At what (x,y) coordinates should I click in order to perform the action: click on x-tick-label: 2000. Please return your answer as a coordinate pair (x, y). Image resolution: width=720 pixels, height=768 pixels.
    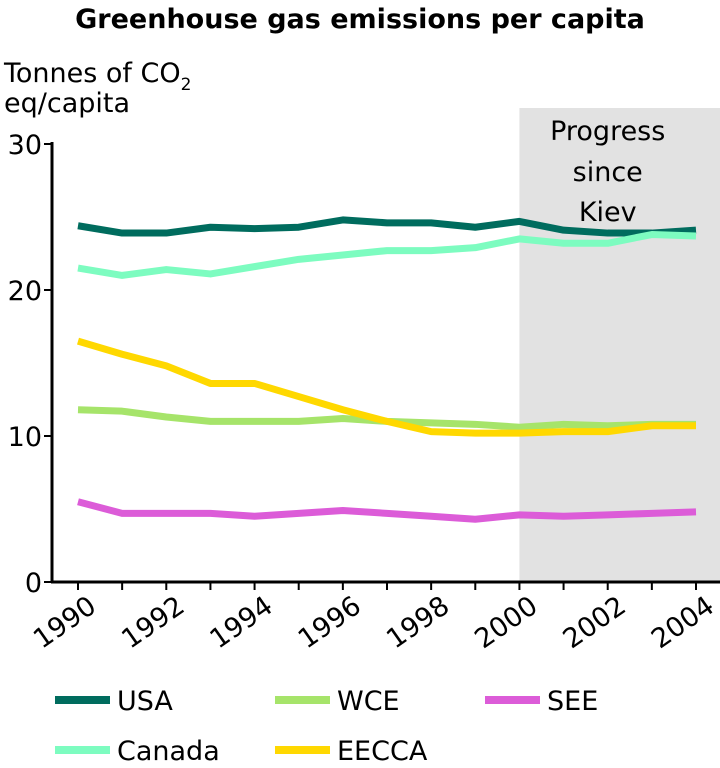
    Looking at the image, I should click on (506, 622).